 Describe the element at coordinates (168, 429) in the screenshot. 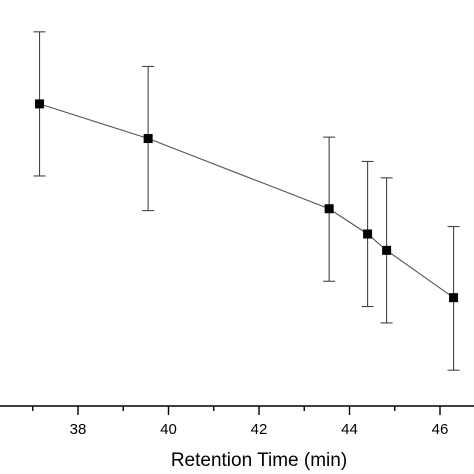

I see `x-tick-label: 40` at that location.